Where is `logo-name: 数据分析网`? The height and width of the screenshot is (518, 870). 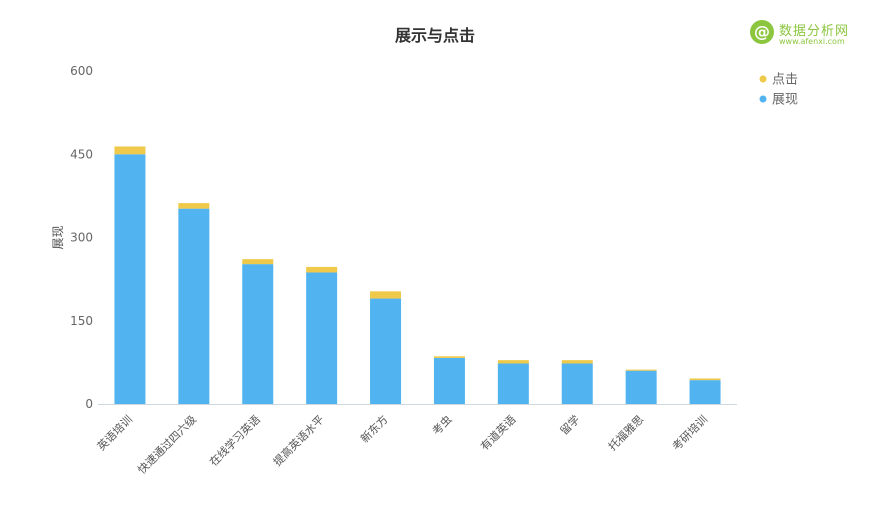 logo-name: 数据分析网 is located at coordinates (814, 31).